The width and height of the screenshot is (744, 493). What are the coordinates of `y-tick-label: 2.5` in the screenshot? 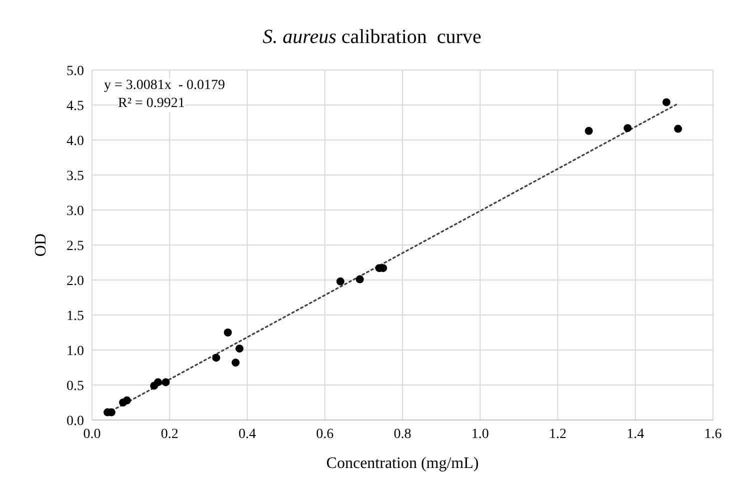 It's located at (75, 246).